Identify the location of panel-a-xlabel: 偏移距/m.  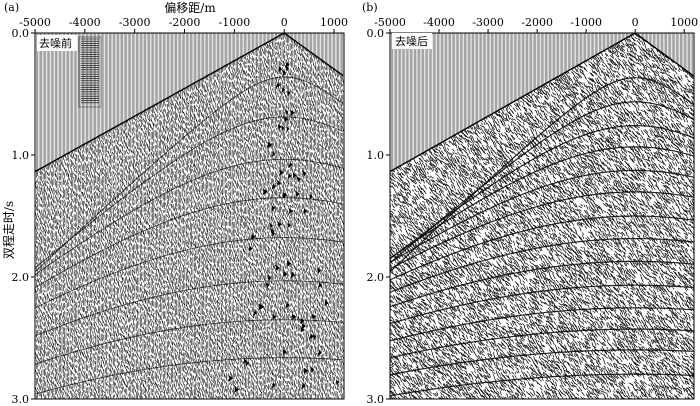
(190, 7).